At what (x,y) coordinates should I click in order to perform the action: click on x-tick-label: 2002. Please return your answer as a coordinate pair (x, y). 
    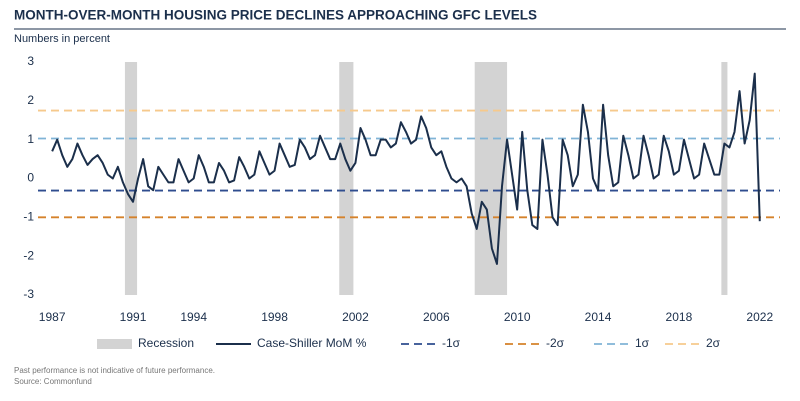
    Looking at the image, I should click on (355, 317).